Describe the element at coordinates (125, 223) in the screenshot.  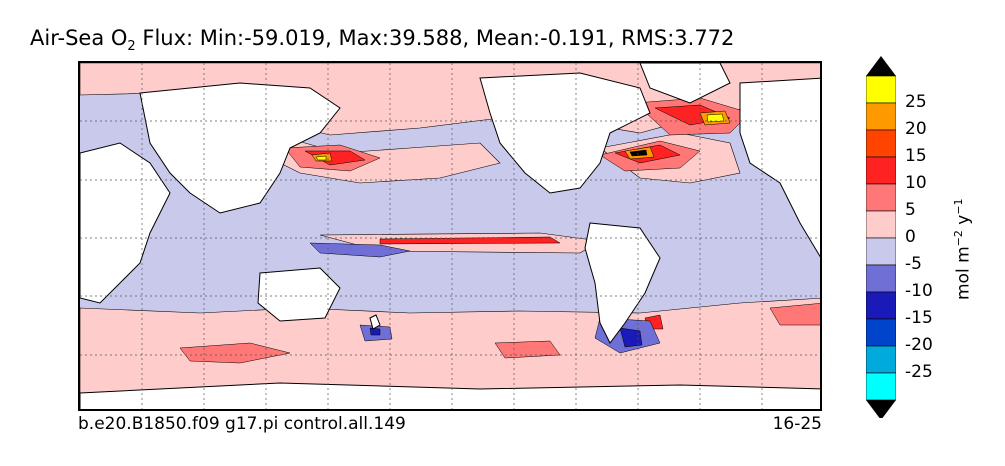
I see `africa-land` at that location.